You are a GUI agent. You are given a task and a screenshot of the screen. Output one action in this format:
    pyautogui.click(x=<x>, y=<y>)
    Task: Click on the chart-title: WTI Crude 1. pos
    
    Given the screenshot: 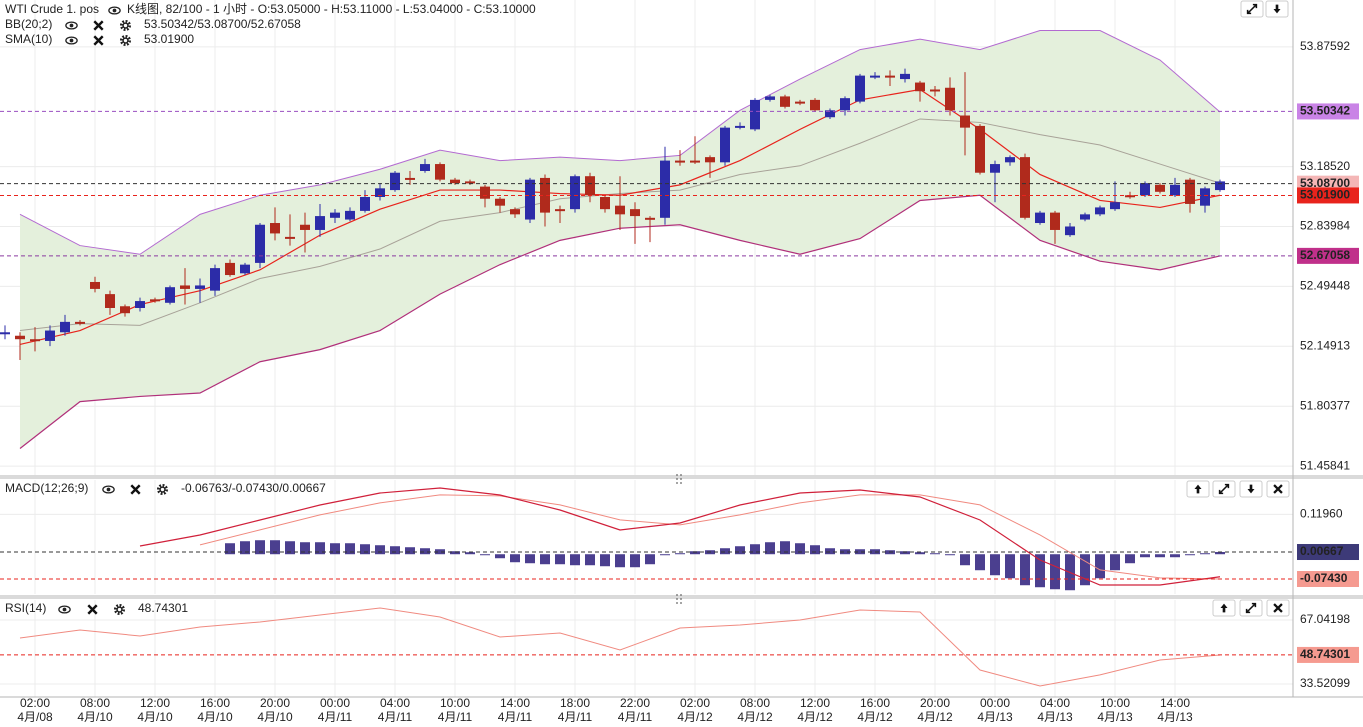 What is the action you would take?
    pyautogui.click(x=52, y=9)
    